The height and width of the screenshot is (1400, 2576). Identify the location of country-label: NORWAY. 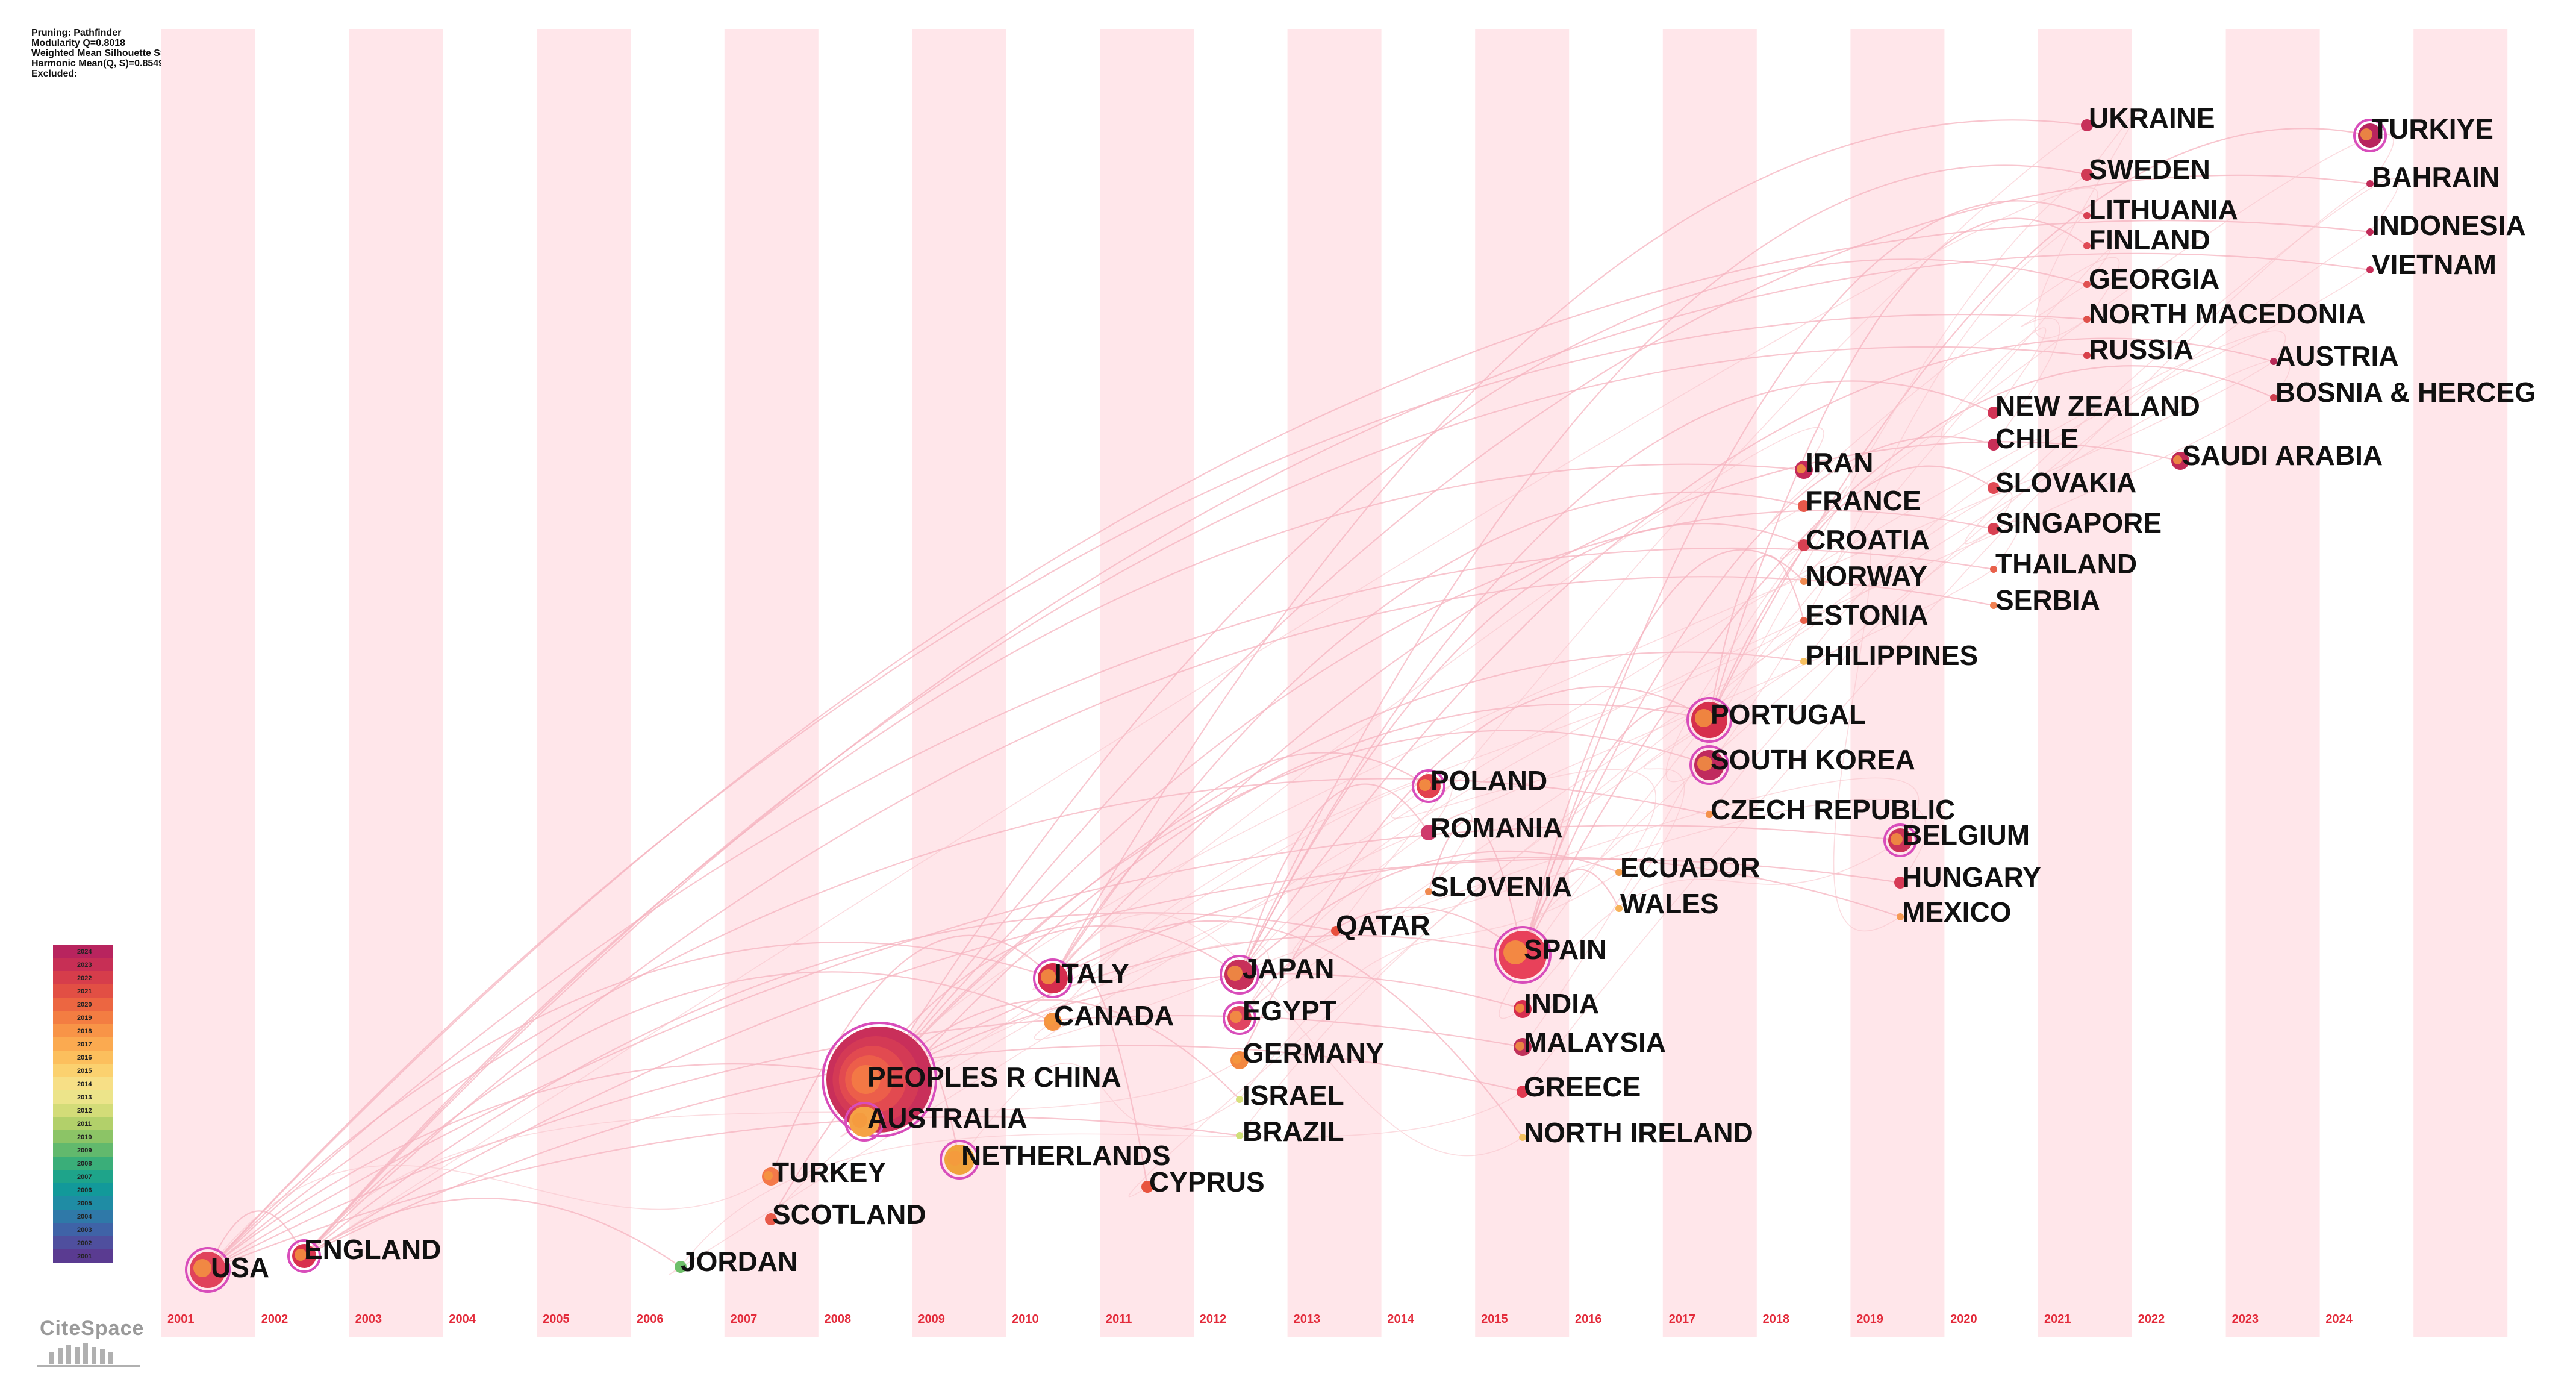
(1866, 576).